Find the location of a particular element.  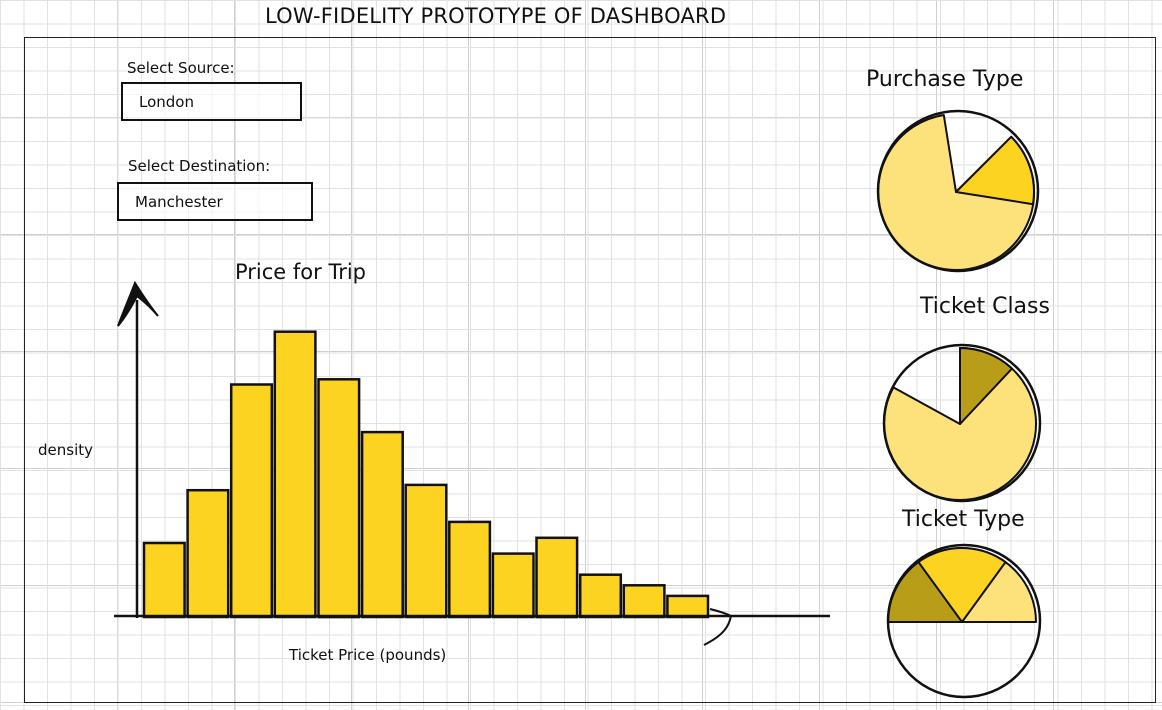

purchase-type-pie-outline is located at coordinates (958, 191).